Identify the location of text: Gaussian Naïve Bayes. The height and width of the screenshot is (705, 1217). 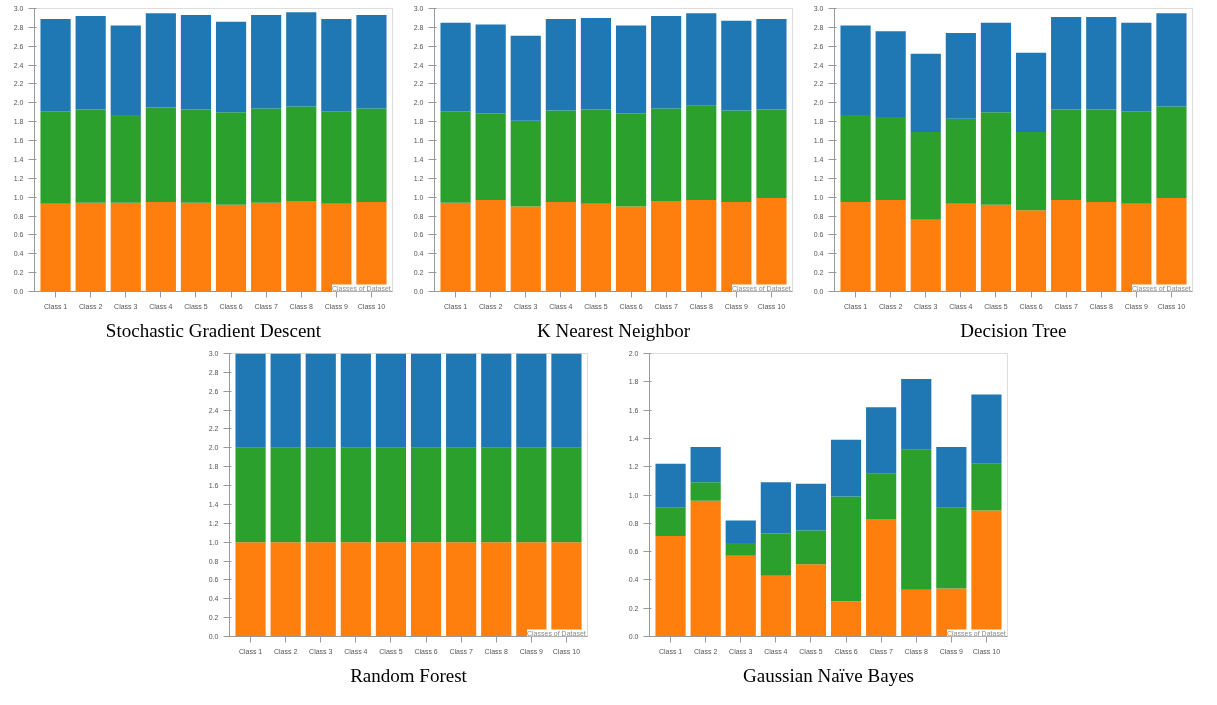
(828, 675).